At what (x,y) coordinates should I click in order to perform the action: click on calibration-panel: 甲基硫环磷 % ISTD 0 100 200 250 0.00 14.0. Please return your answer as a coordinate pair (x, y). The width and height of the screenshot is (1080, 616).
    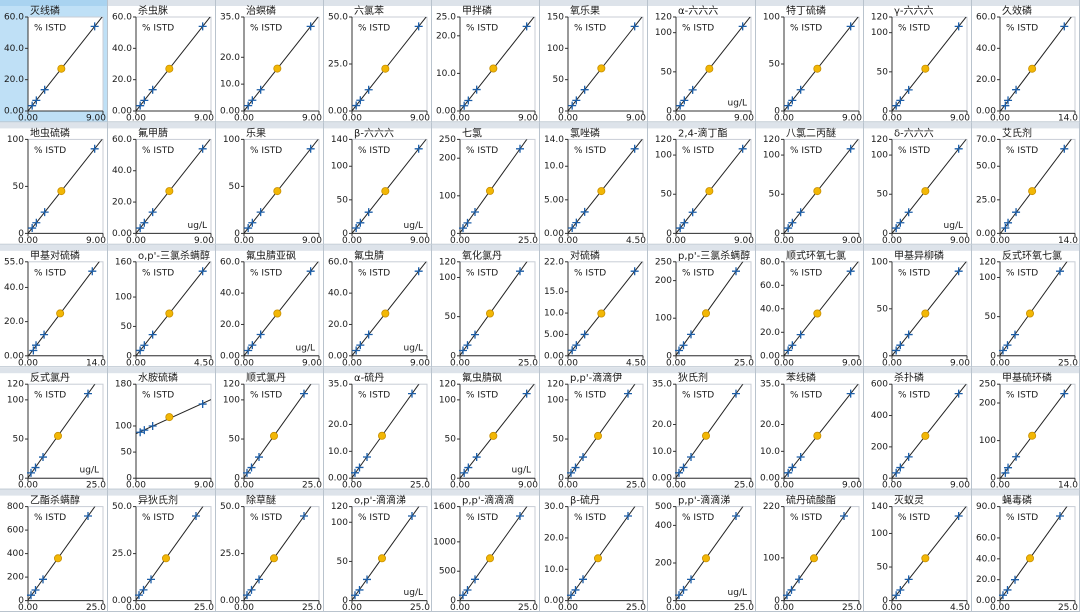
    Looking at the image, I should click on (1026, 429).